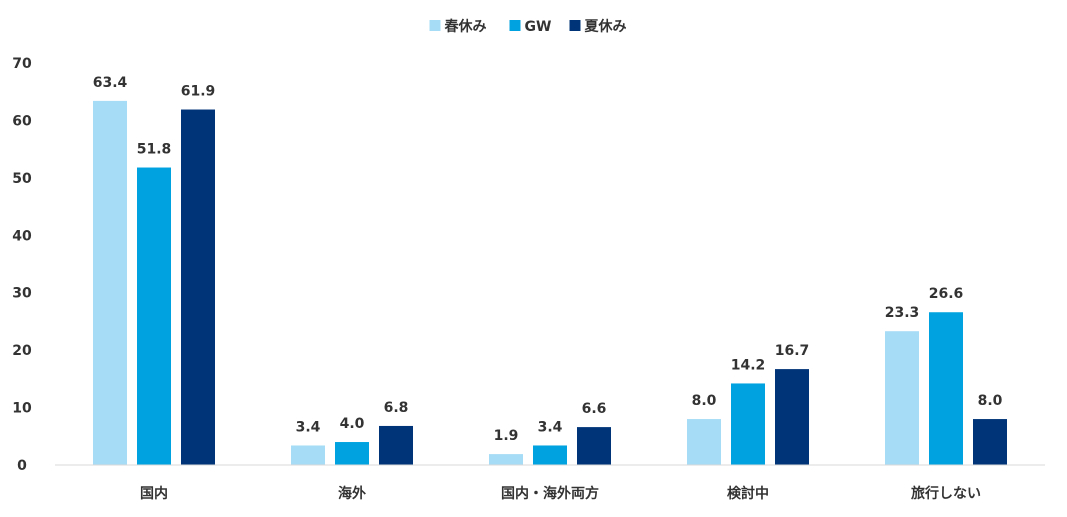 This screenshot has height=517, width=1067. Describe the element at coordinates (606, 26) in the screenshot. I see `legend-label: 夏休み` at that location.